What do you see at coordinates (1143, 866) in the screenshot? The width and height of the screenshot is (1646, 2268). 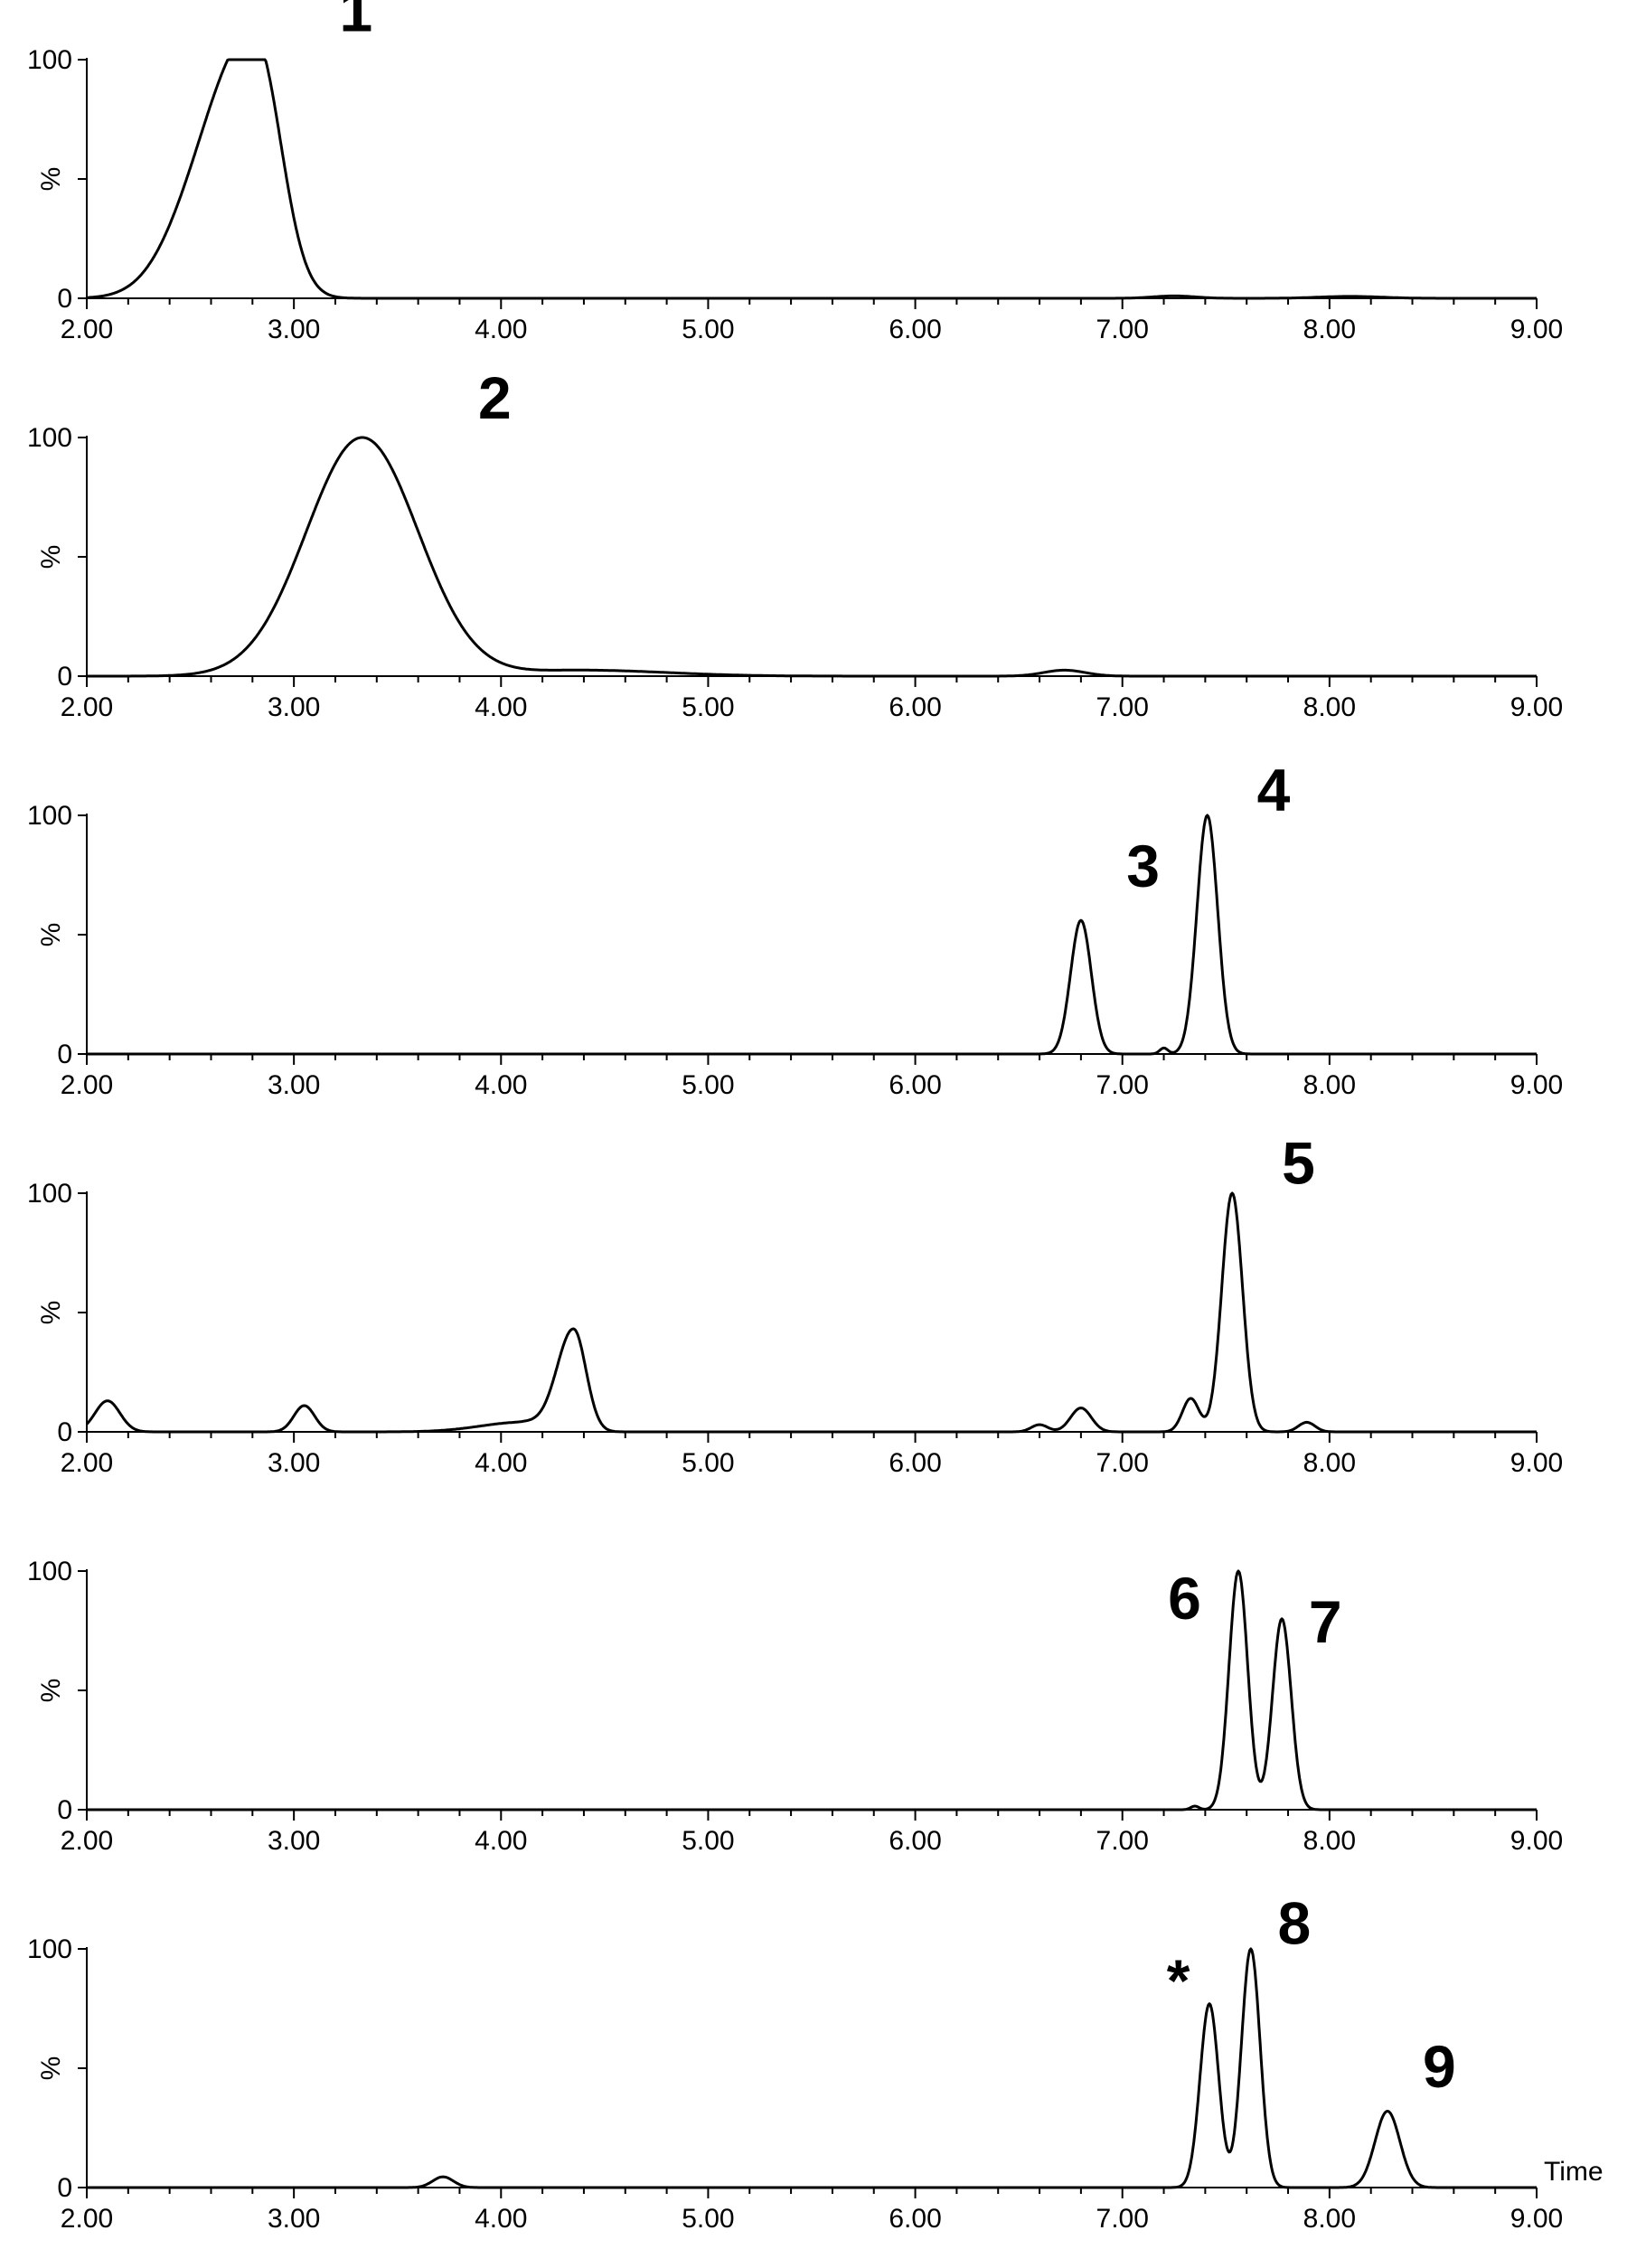 I see `peak-label-3: 3` at bounding box center [1143, 866].